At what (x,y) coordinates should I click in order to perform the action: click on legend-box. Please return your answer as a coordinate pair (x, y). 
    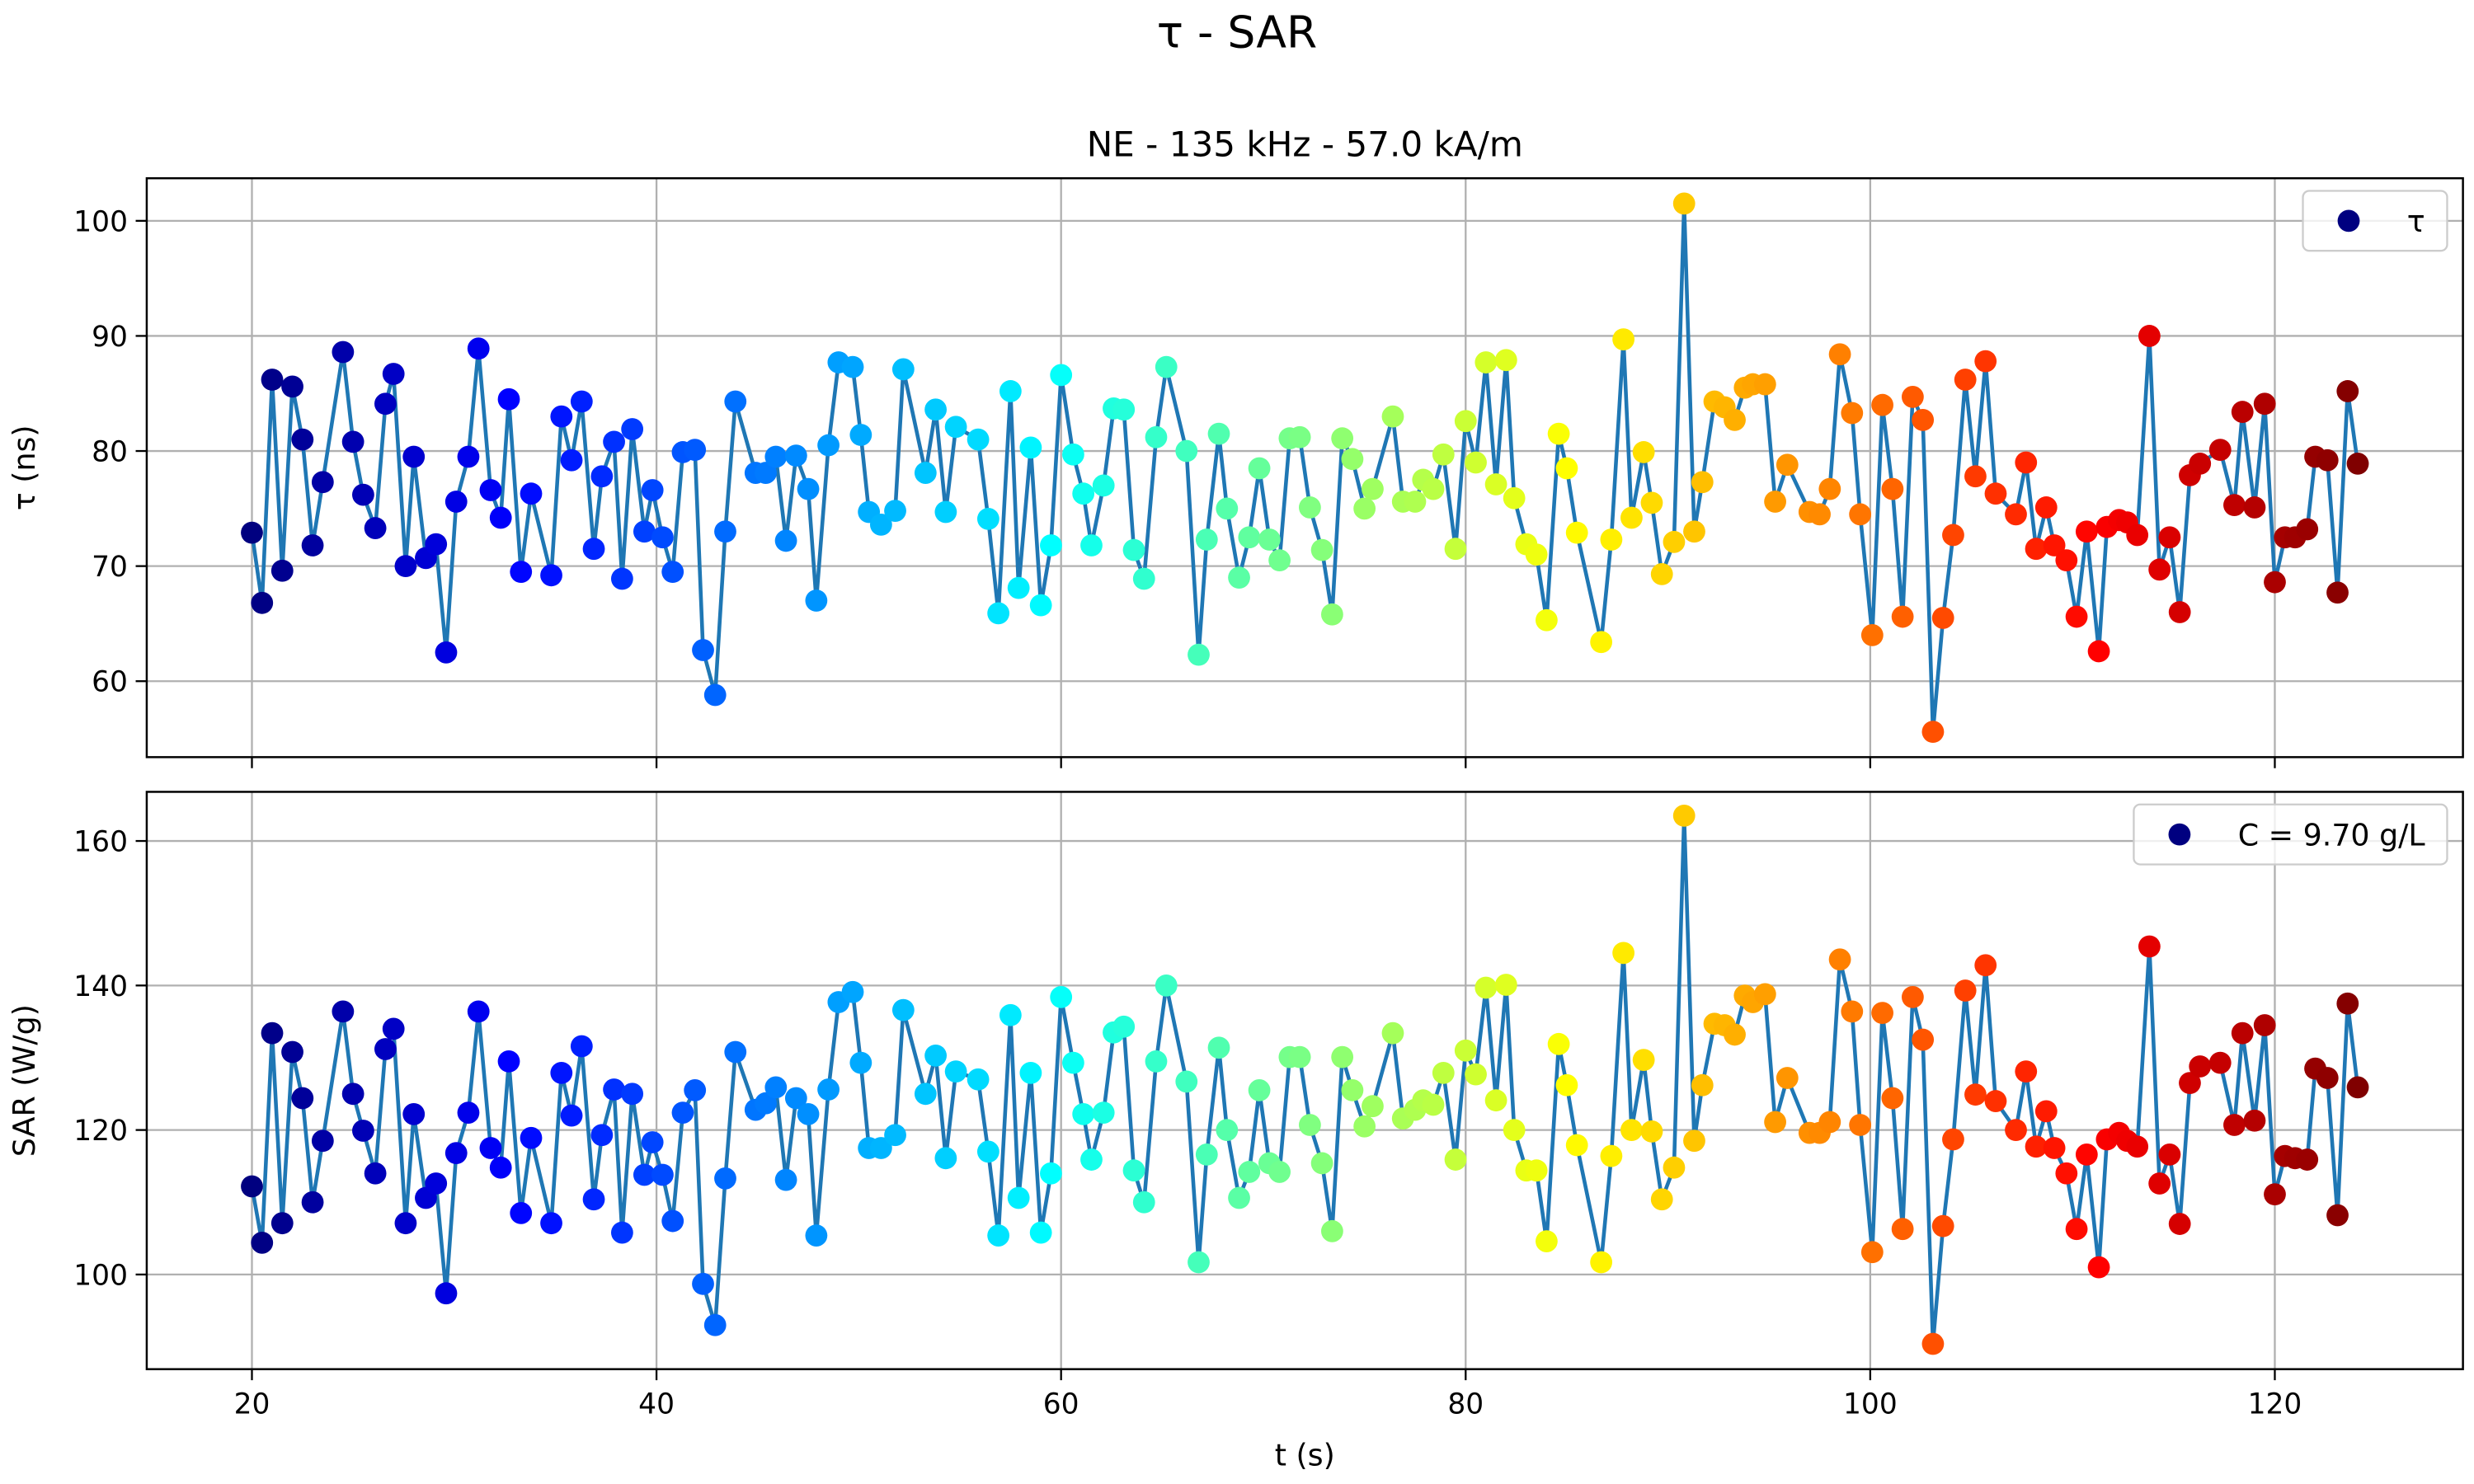
    Looking at the image, I should click on (2290, 834).